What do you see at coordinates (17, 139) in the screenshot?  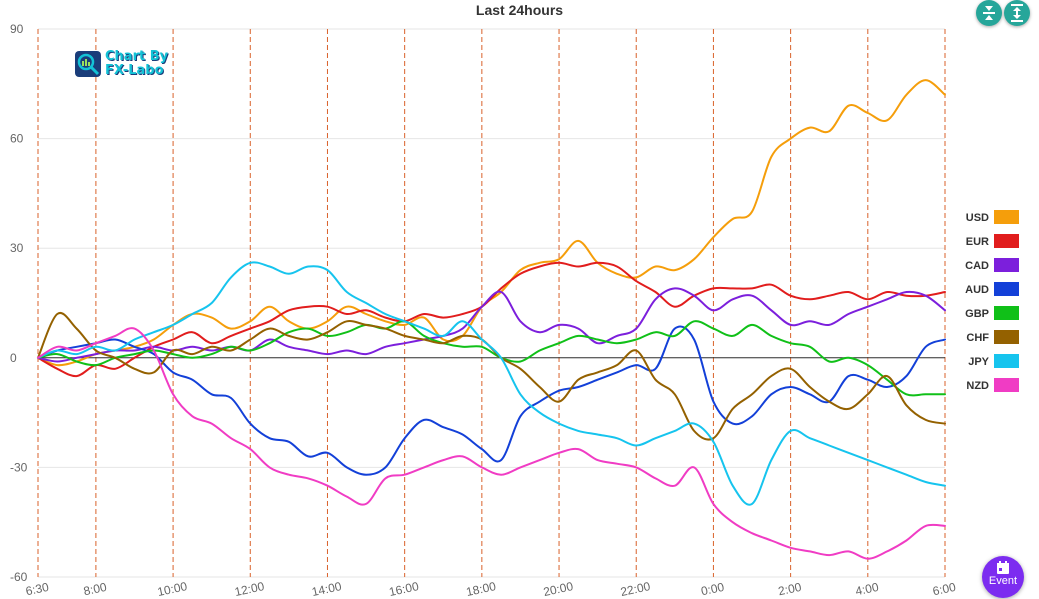 I see `y-tick-label: 60` at bounding box center [17, 139].